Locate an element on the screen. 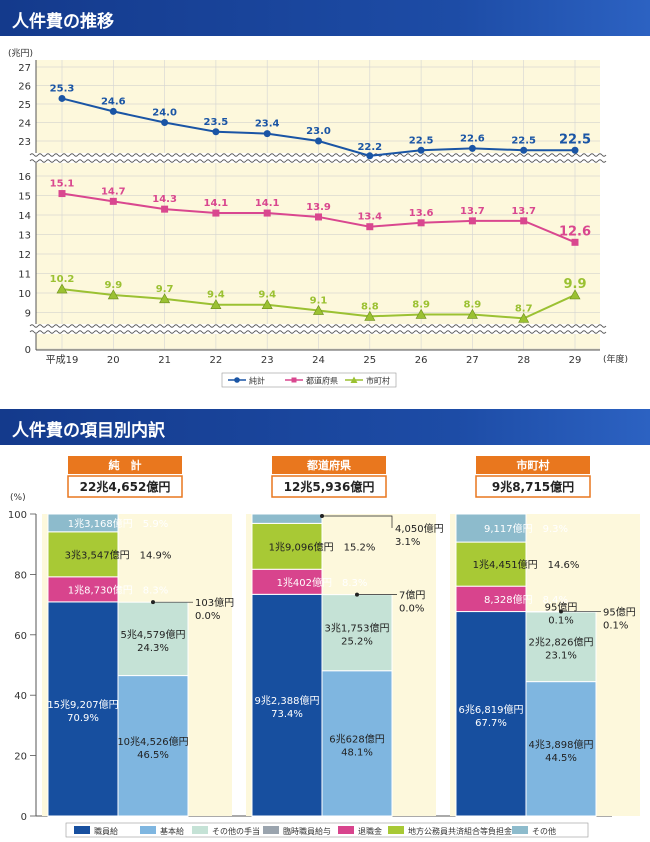  data-label: 23.0 is located at coordinates (318, 131).